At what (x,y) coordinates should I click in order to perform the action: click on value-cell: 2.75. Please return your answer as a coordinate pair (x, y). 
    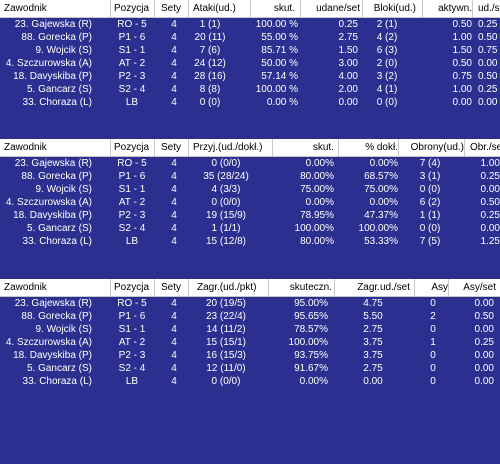
    Looking at the image, I should click on (373, 368).